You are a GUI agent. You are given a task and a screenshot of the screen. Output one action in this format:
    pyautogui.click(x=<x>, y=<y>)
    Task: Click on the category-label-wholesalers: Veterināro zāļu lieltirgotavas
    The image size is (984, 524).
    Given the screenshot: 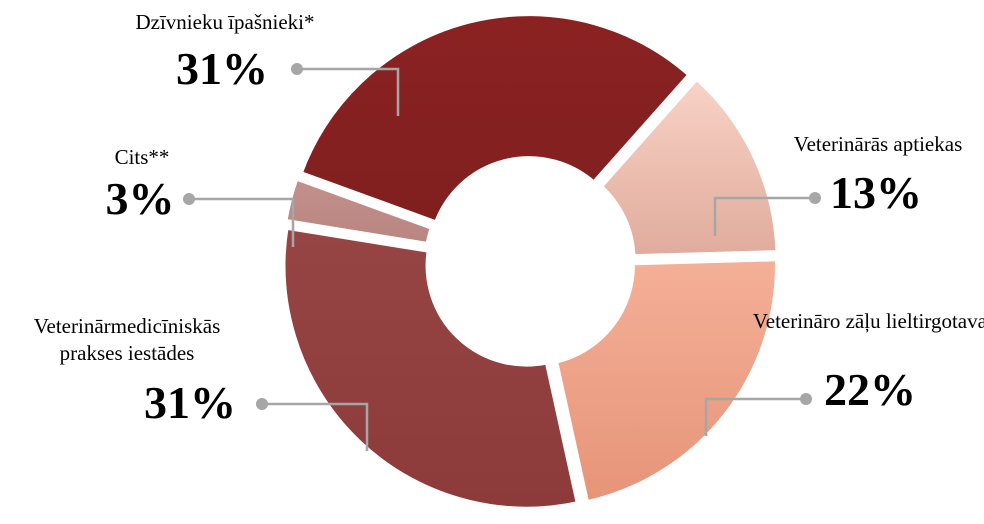 What is the action you would take?
    pyautogui.click(x=868, y=321)
    